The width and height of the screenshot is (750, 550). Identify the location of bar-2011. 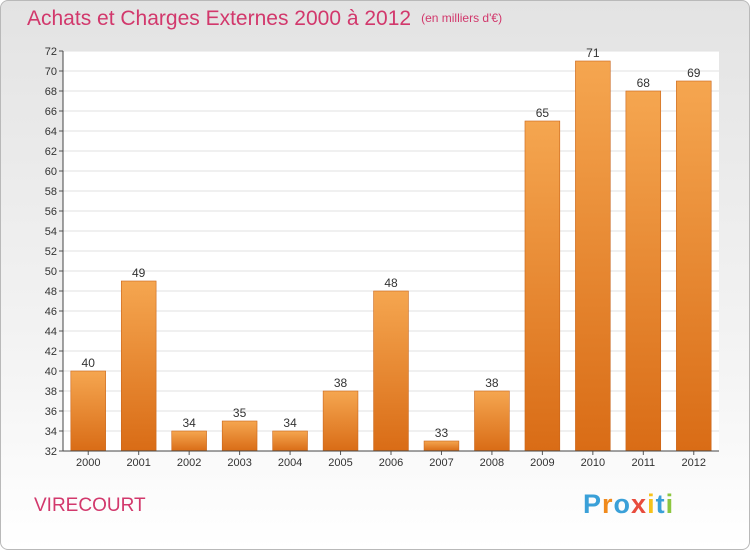
(643, 271).